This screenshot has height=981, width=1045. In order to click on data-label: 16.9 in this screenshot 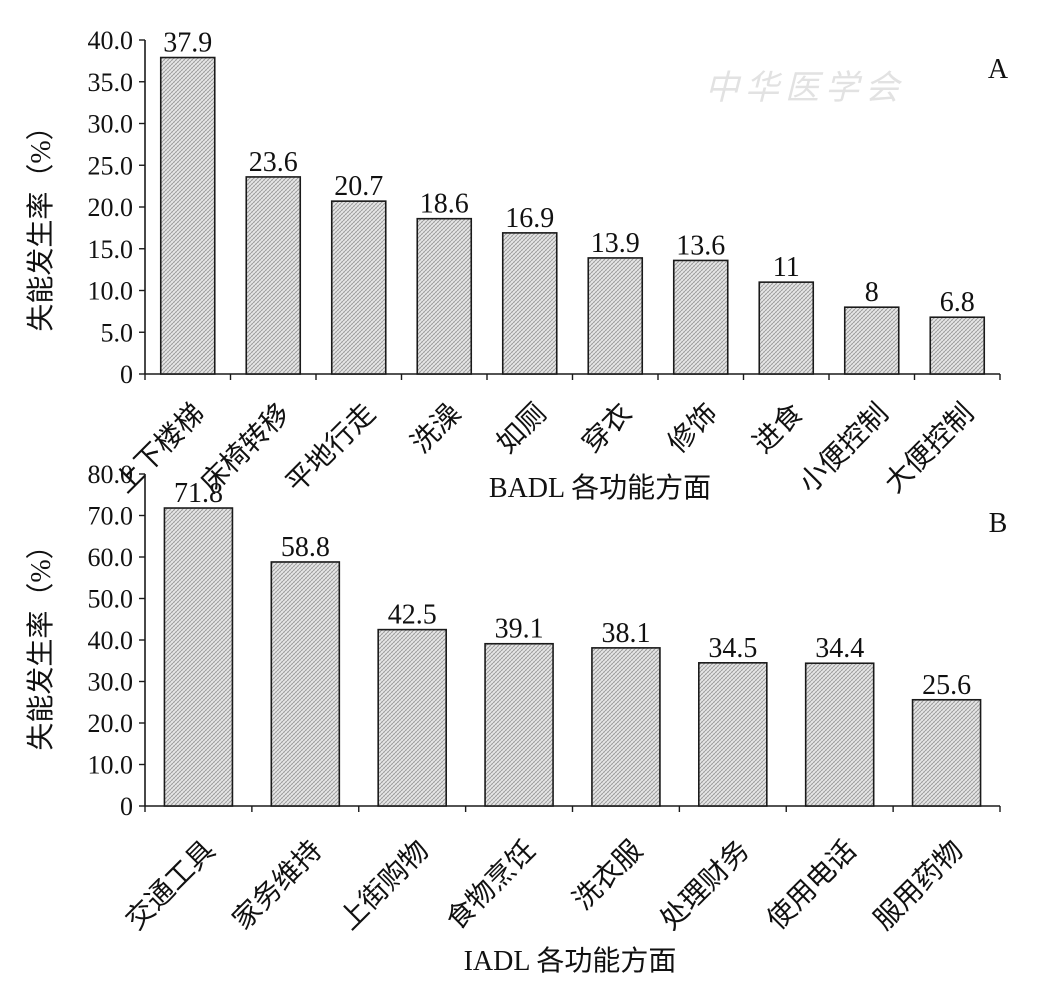, I will do `click(529, 218)`.